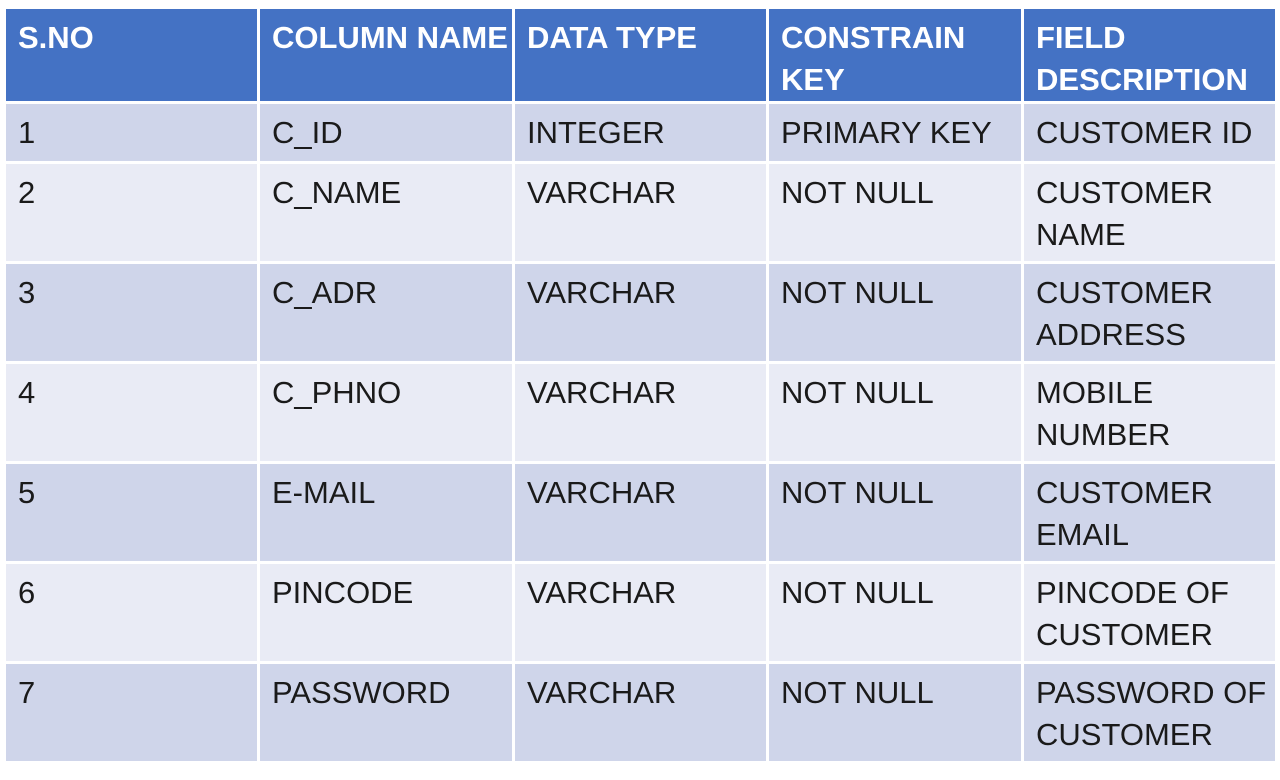 This screenshot has height=780, width=1280. I want to click on header-constrain-key: CONSTRAIN KEY, so click(895, 55).